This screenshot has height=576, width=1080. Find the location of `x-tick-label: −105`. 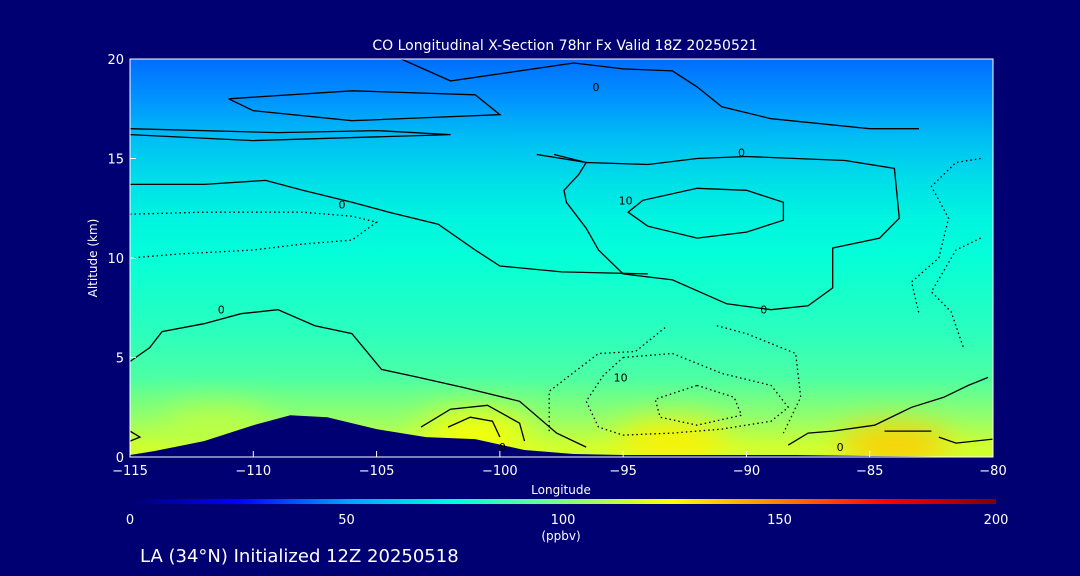

x-tick-label: −105 is located at coordinates (377, 471).